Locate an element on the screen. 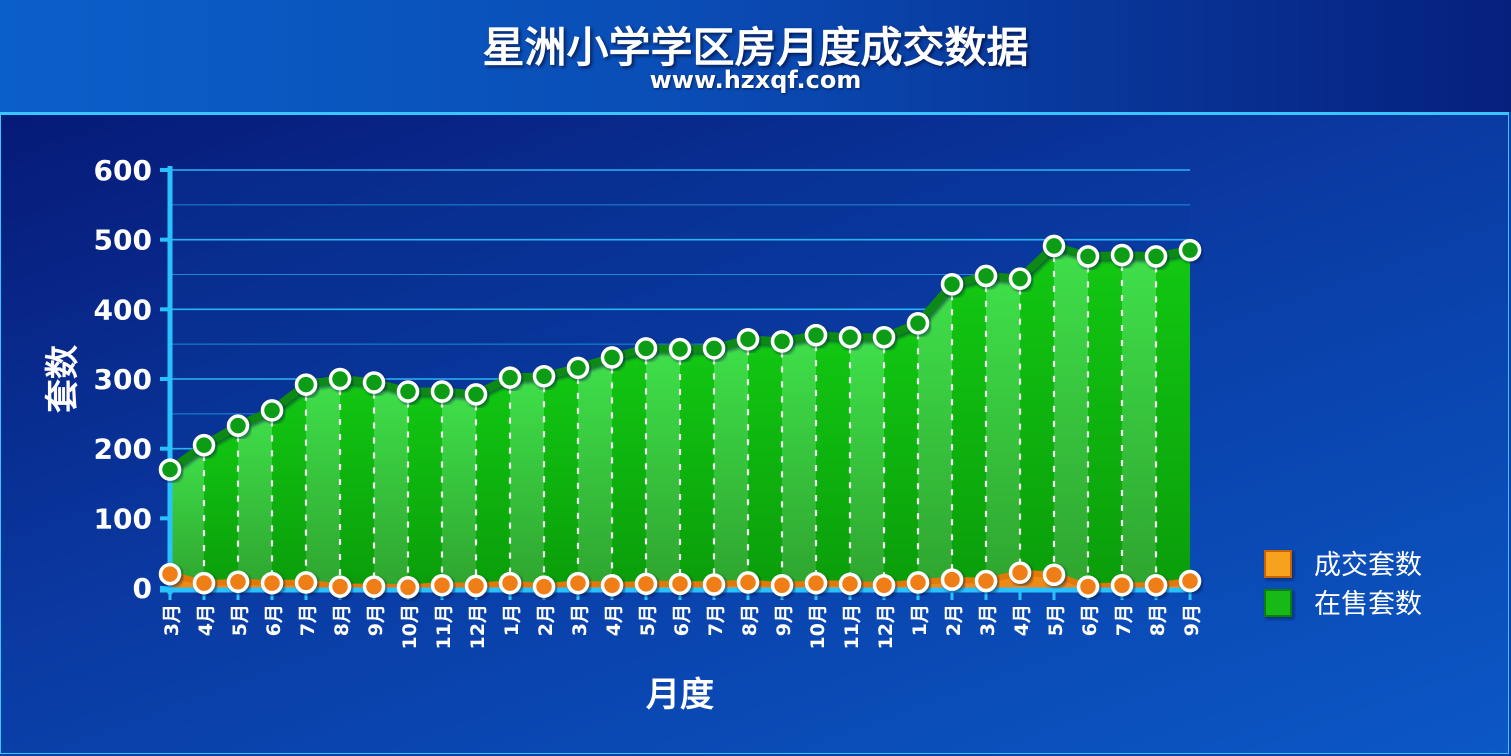 This screenshot has height=756, width=1511. y-axis-title: 套数 is located at coordinates (63, 379).